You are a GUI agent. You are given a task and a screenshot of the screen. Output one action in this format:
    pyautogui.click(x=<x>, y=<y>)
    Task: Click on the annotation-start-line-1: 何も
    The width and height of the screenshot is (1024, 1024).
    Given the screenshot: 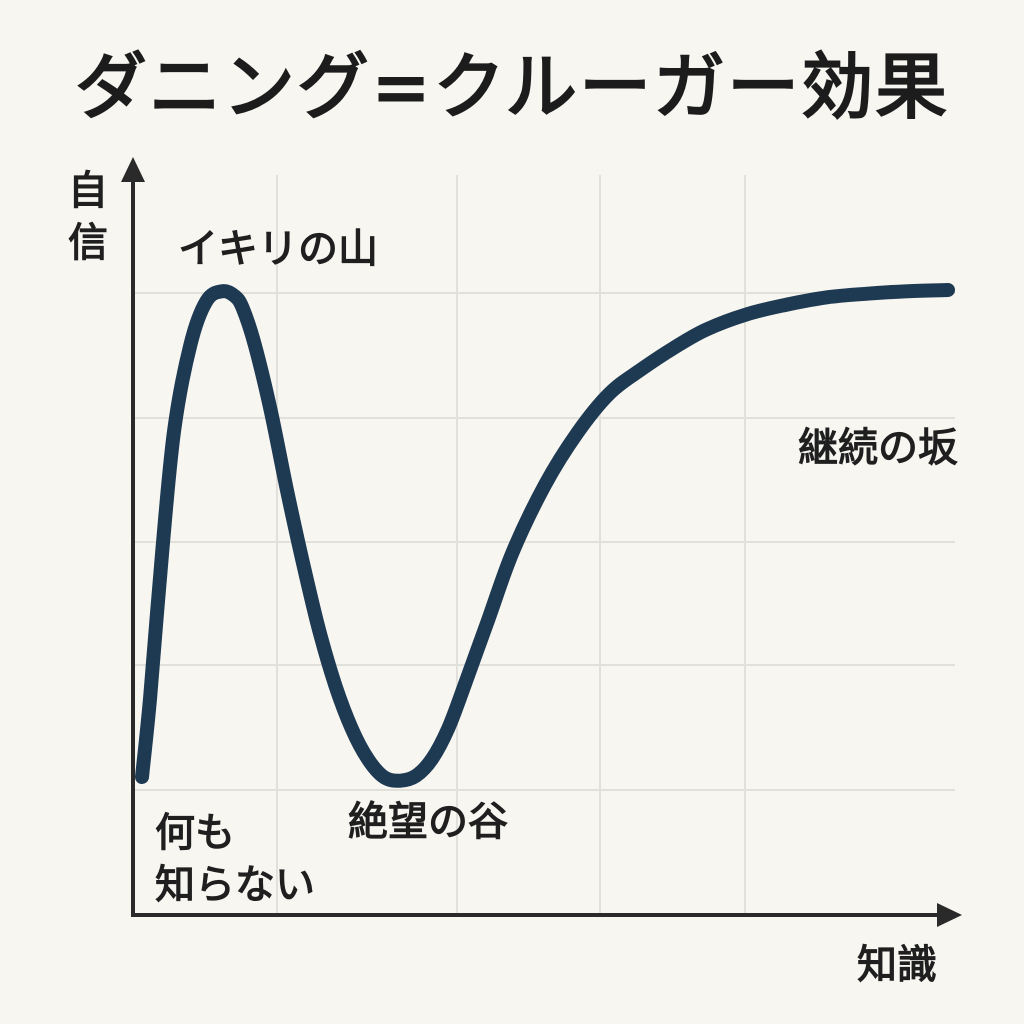 What is the action you would take?
    pyautogui.click(x=195, y=833)
    